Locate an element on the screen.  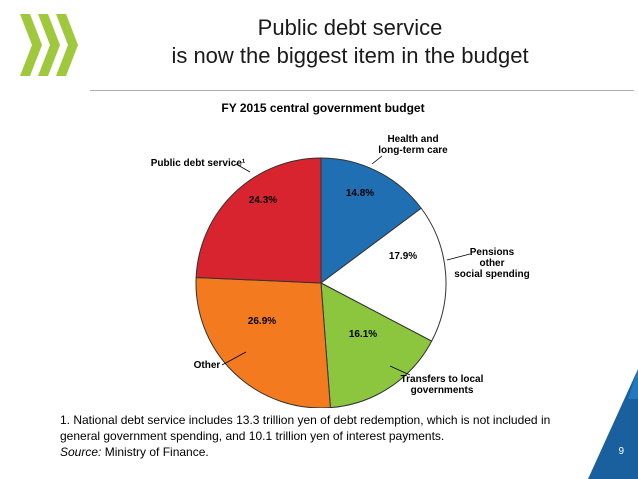
title-line-2: is now the biggest item in the budget is located at coordinates (350, 55).